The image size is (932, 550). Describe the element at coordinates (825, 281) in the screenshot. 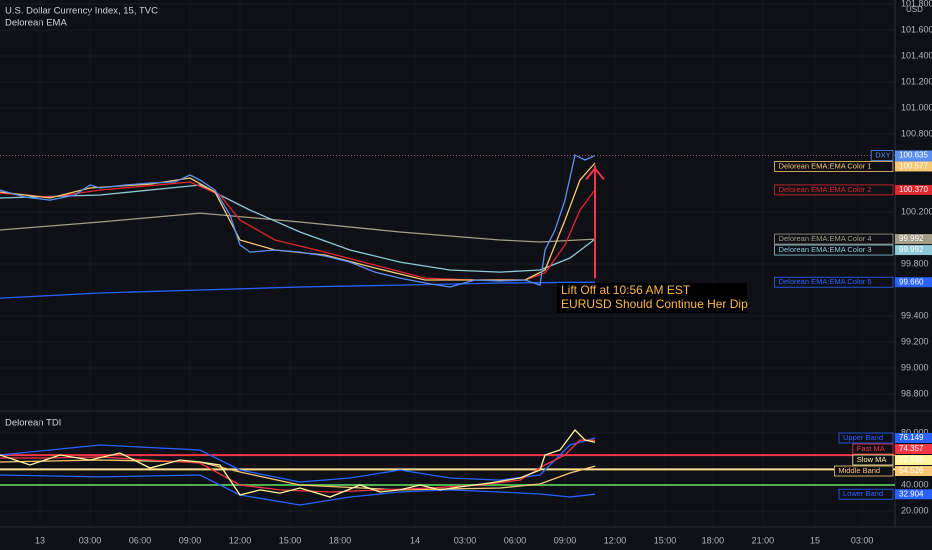

I see `series-name-label: Delorean EMA:EMA Color 5` at that location.